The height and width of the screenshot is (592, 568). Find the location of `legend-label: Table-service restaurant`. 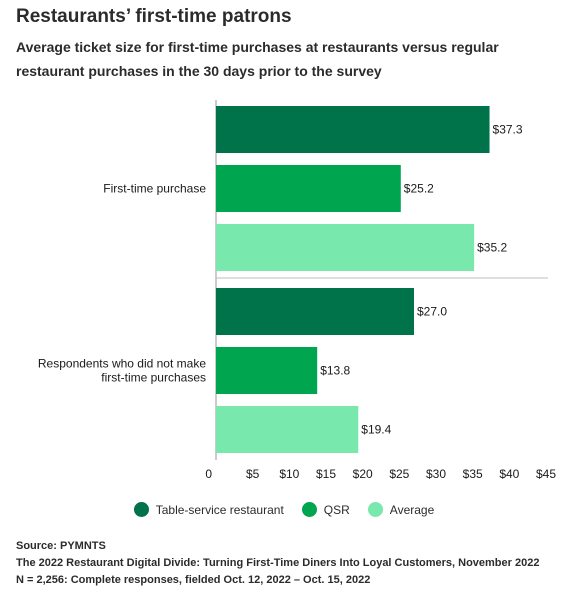

legend-label: Table-service restaurant is located at coordinates (219, 509).